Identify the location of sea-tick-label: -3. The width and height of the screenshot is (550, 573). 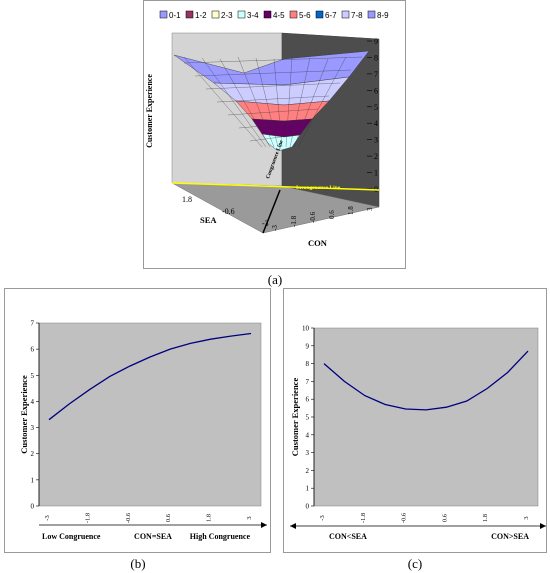
(265, 223).